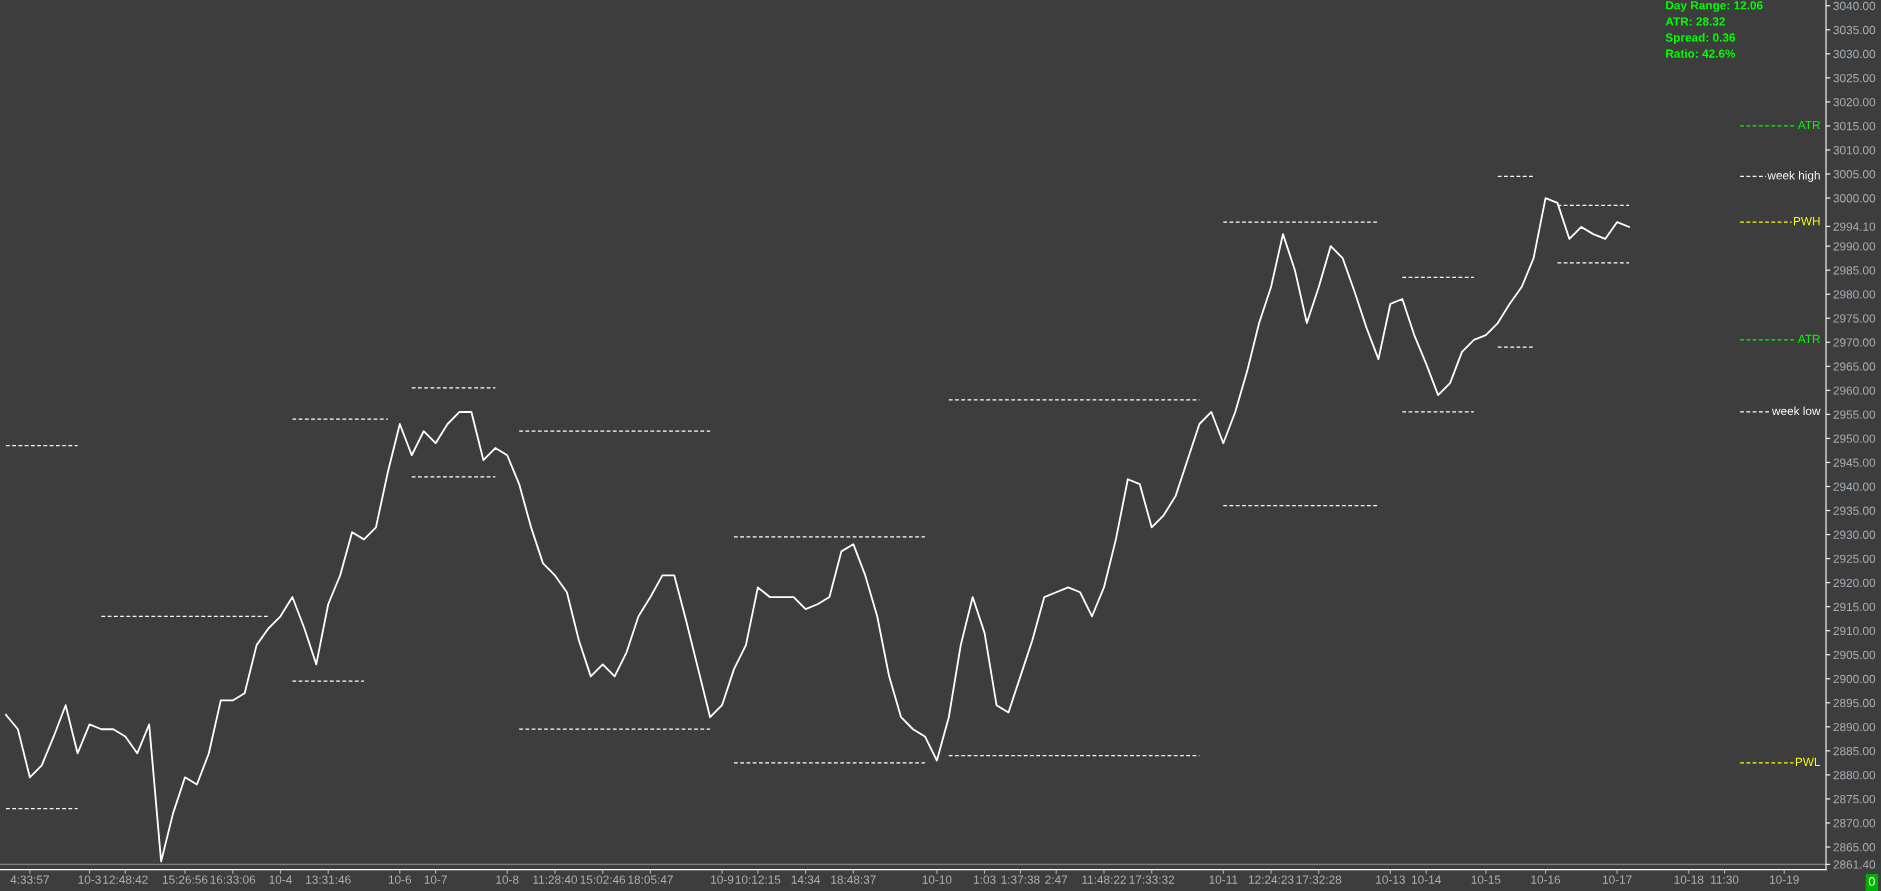  I want to click on y-tick-label: 2885.00, so click(1854, 751).